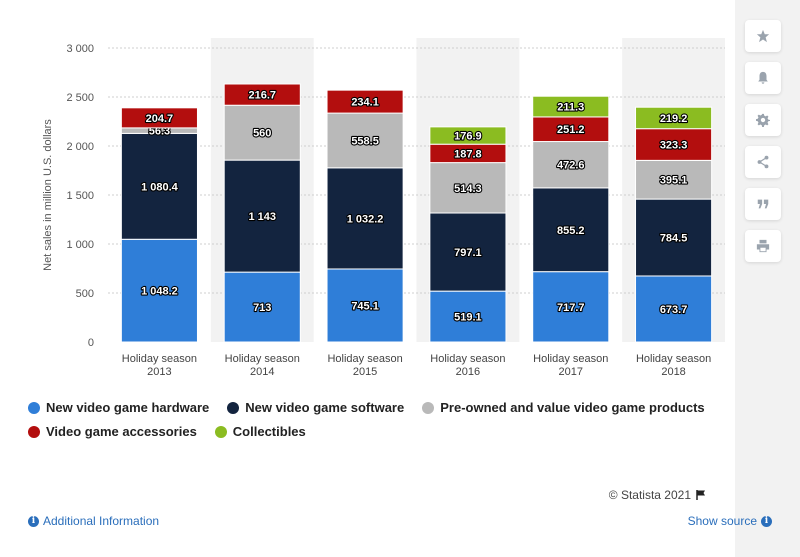  I want to click on data-label: 251.2, so click(571, 130).